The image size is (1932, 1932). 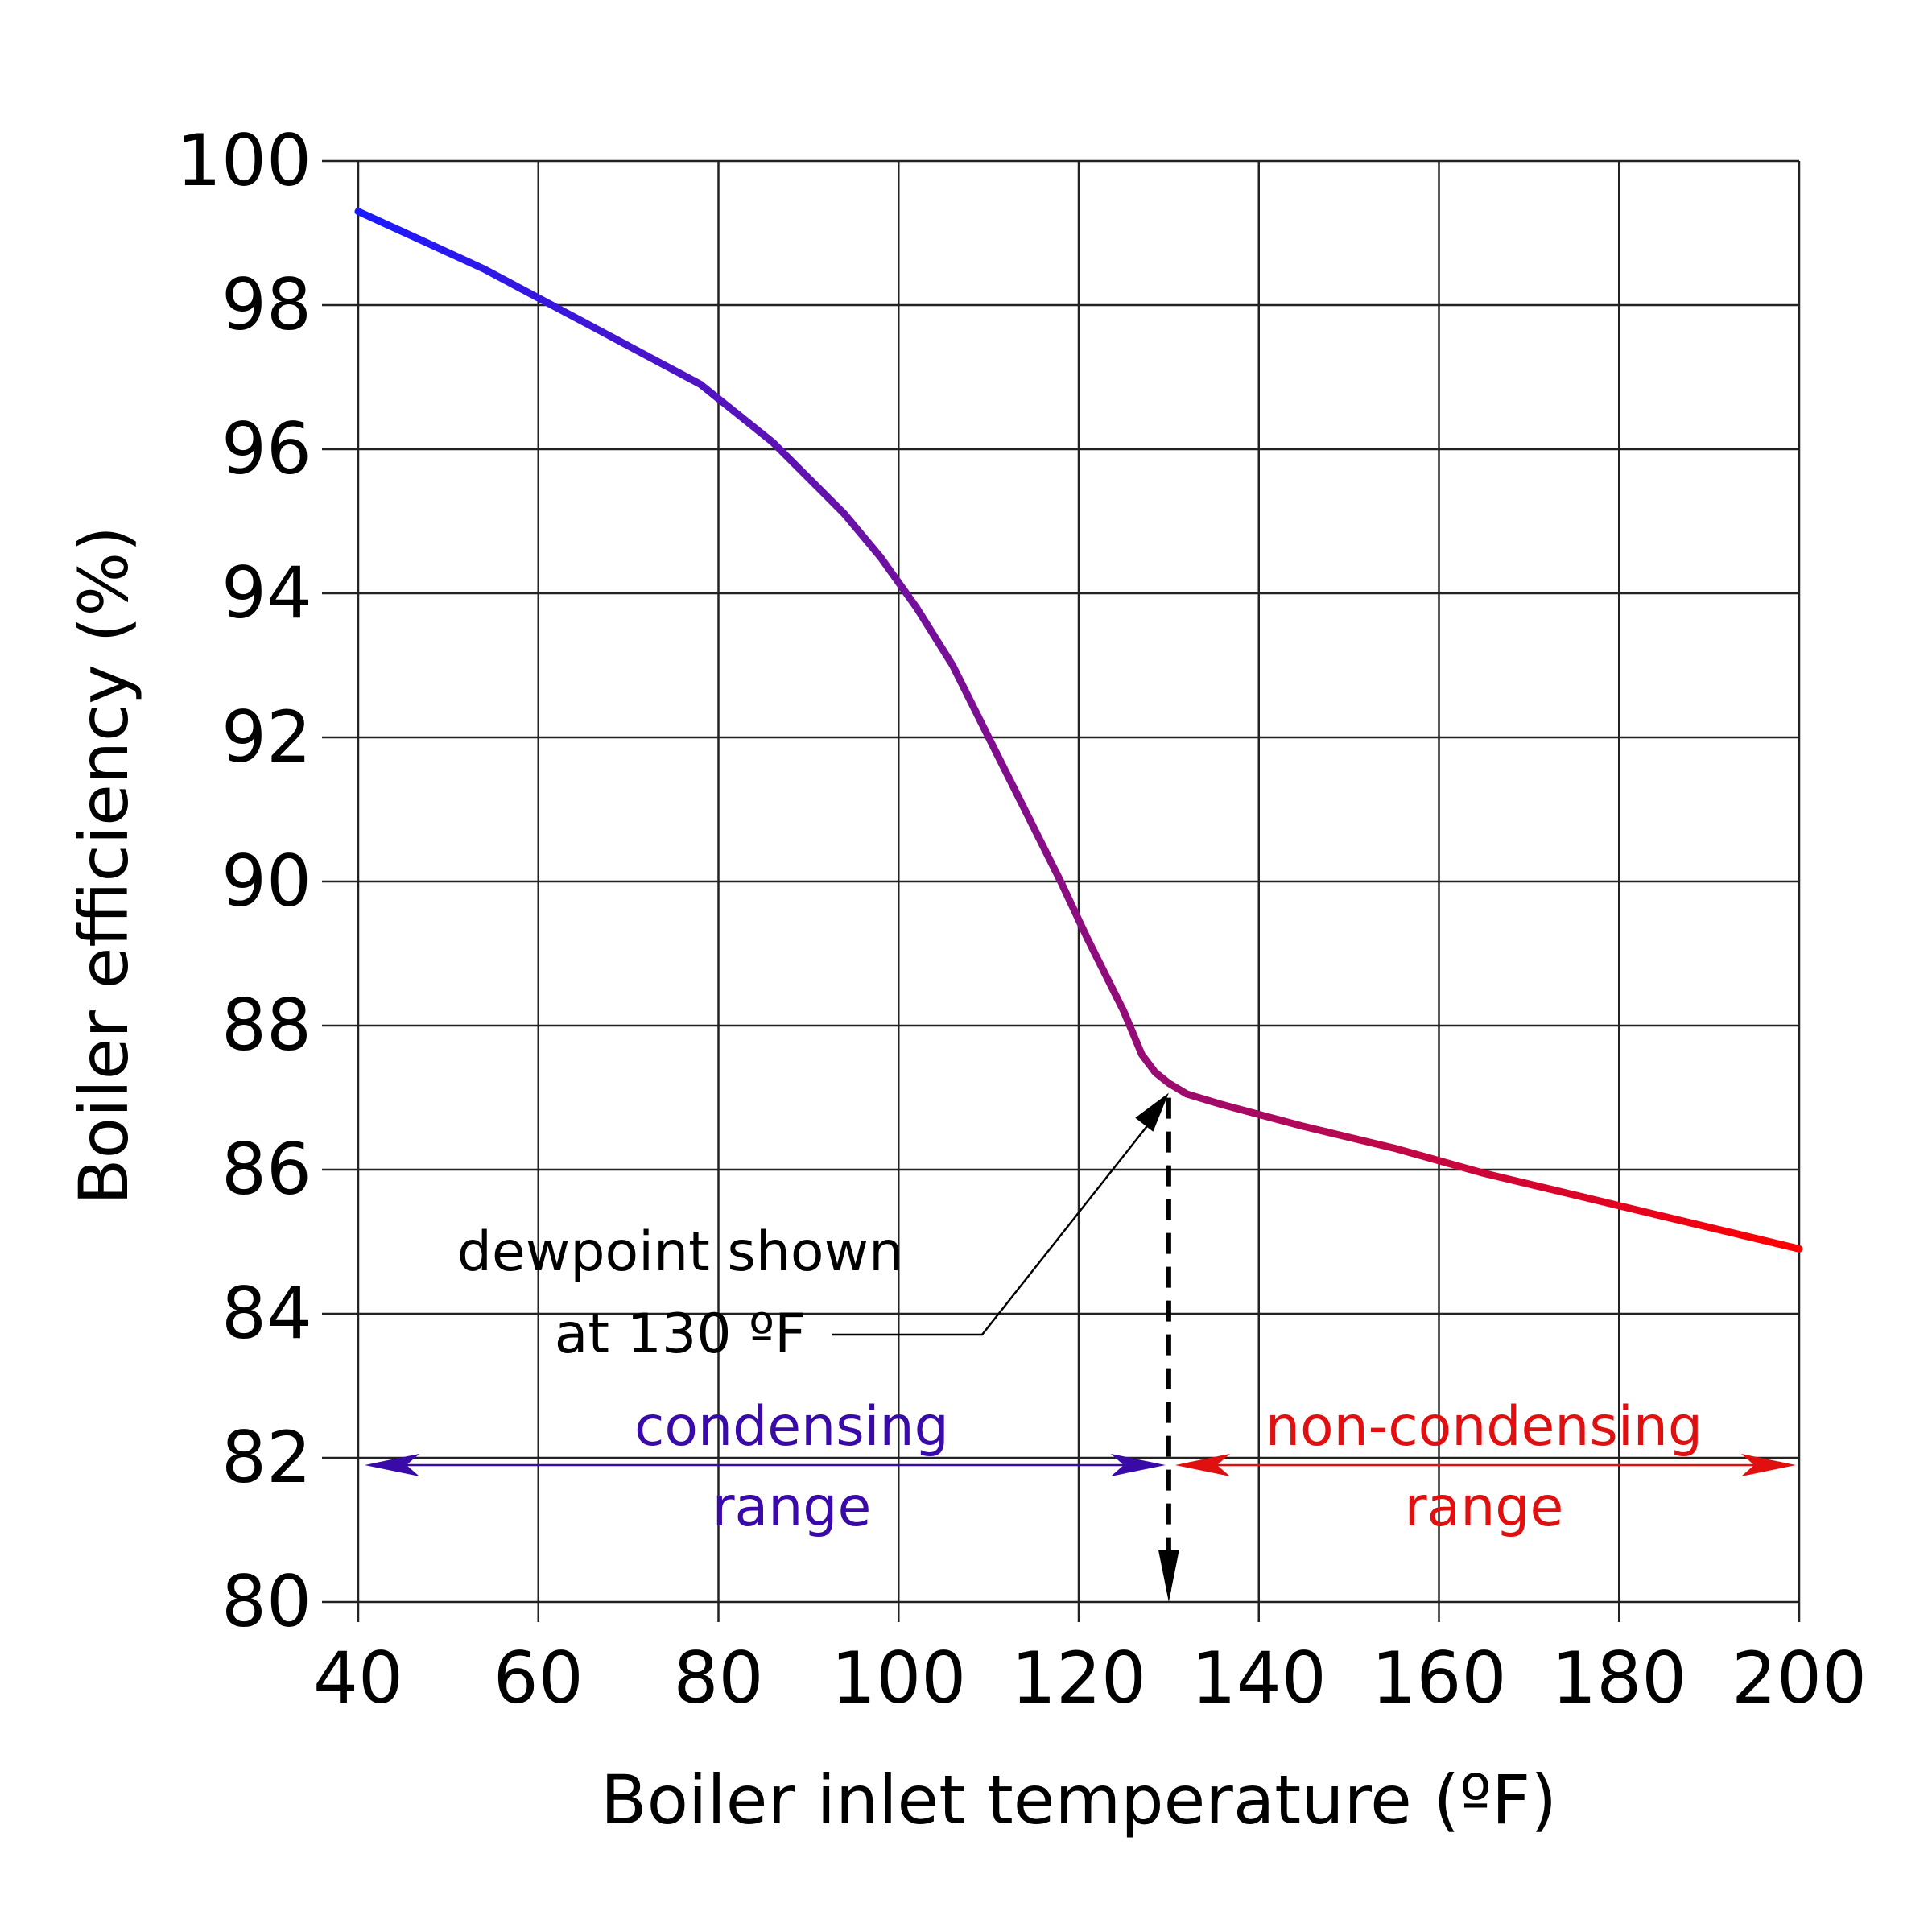 I want to click on annotation-leader, so click(x=993, y=1226).